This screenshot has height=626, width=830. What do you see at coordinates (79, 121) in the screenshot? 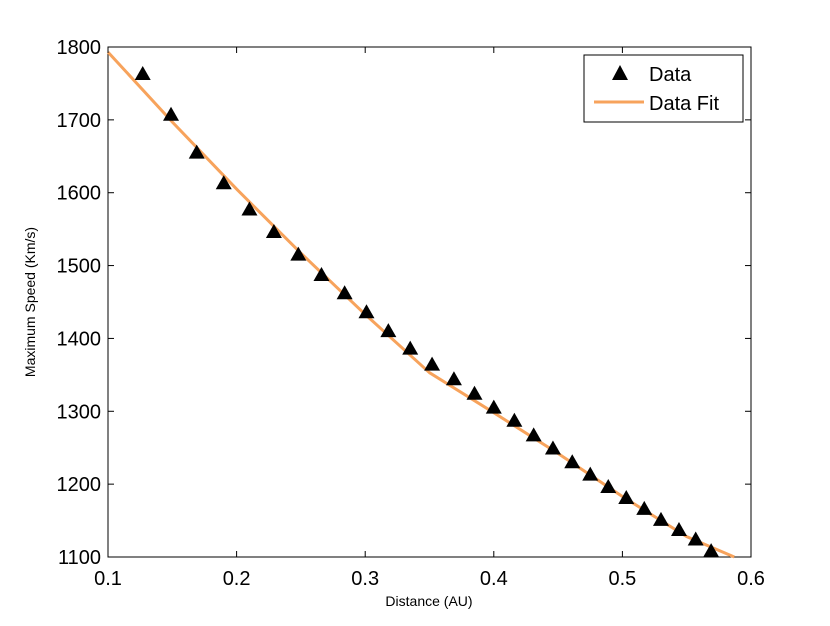
I see `y-tick-label: 1700` at bounding box center [79, 121].